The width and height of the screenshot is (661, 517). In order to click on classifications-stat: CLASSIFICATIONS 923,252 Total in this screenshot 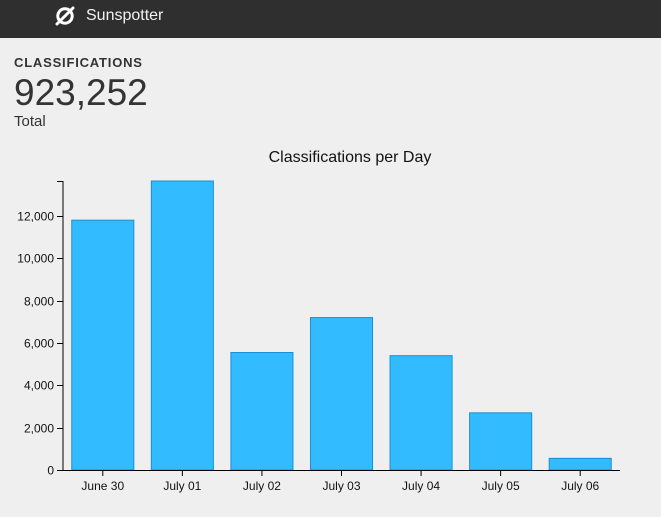, I will do `click(81, 93)`.